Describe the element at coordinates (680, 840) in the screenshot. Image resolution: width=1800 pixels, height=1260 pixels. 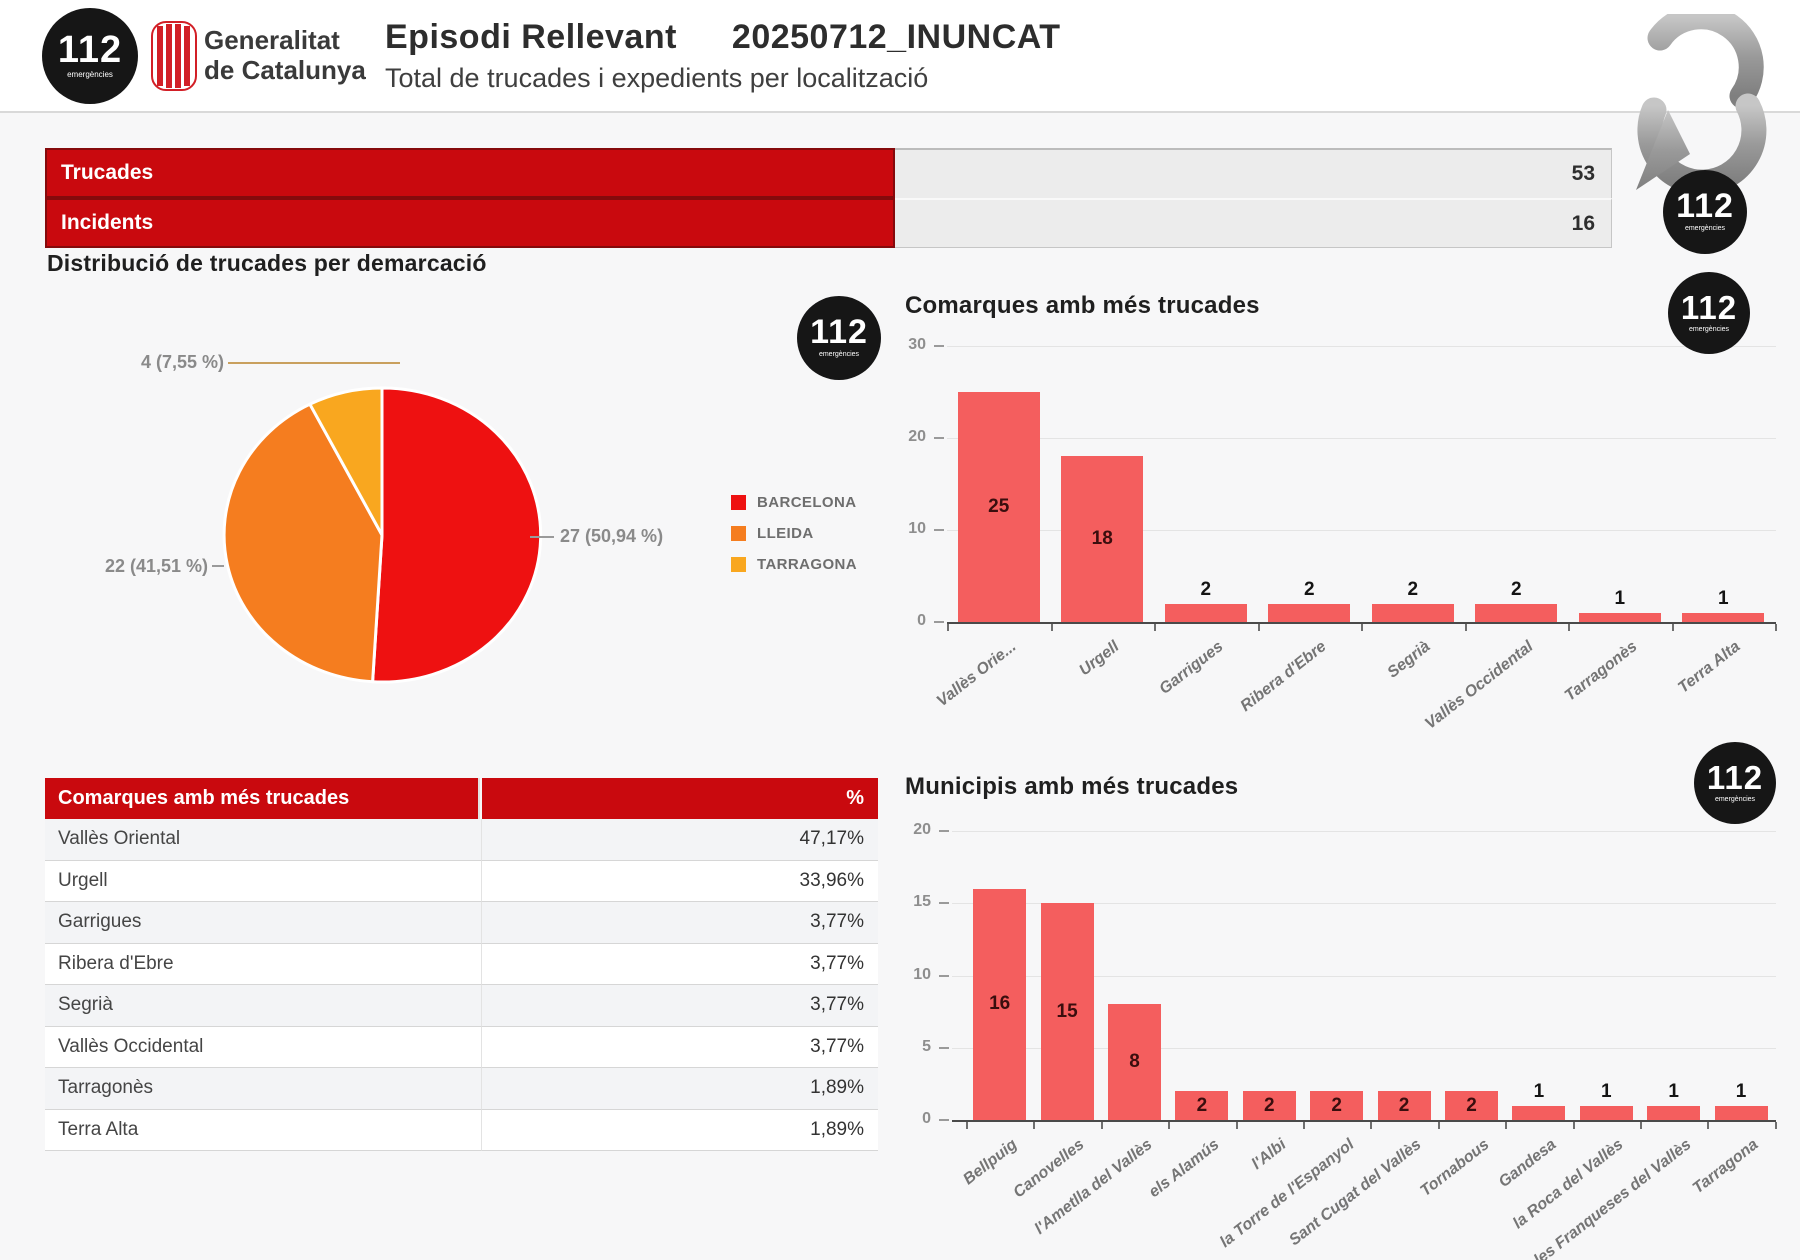
I see `table-row-value: 47,17%` at that location.